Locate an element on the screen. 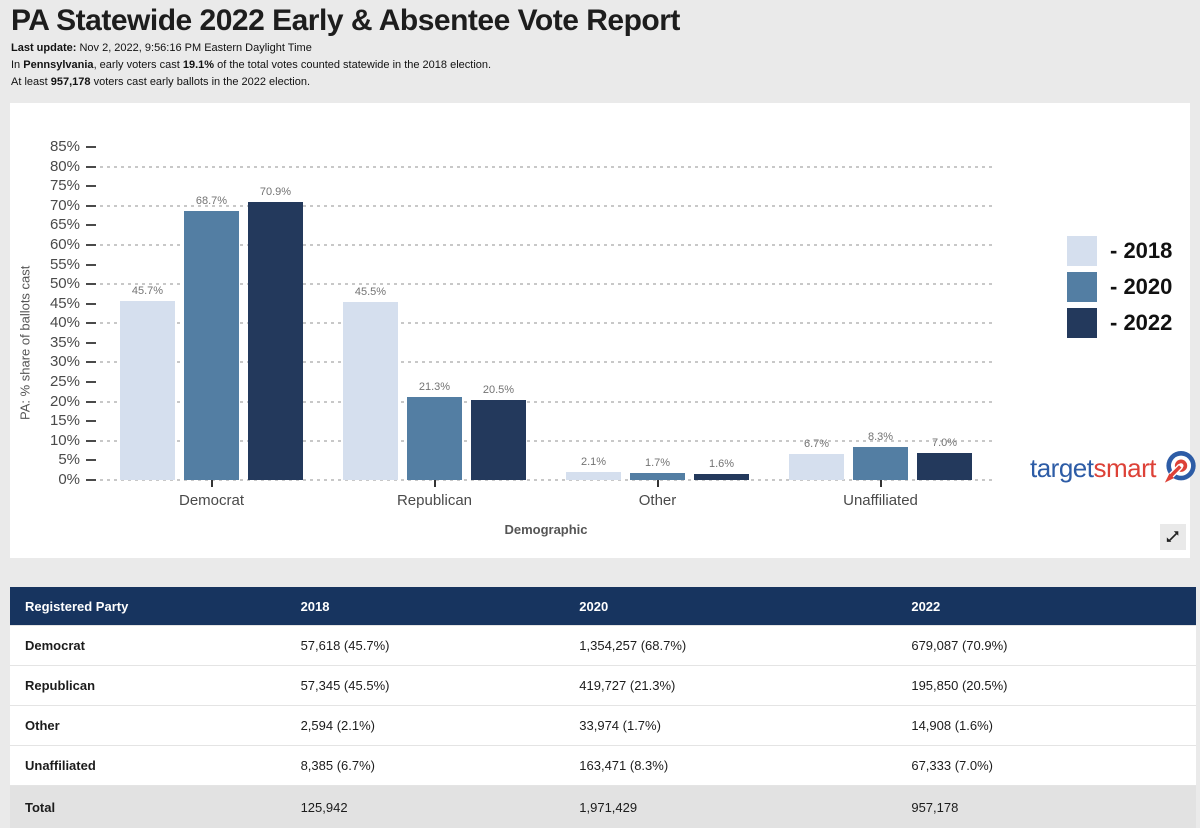  row-label: Republican is located at coordinates (60, 685).